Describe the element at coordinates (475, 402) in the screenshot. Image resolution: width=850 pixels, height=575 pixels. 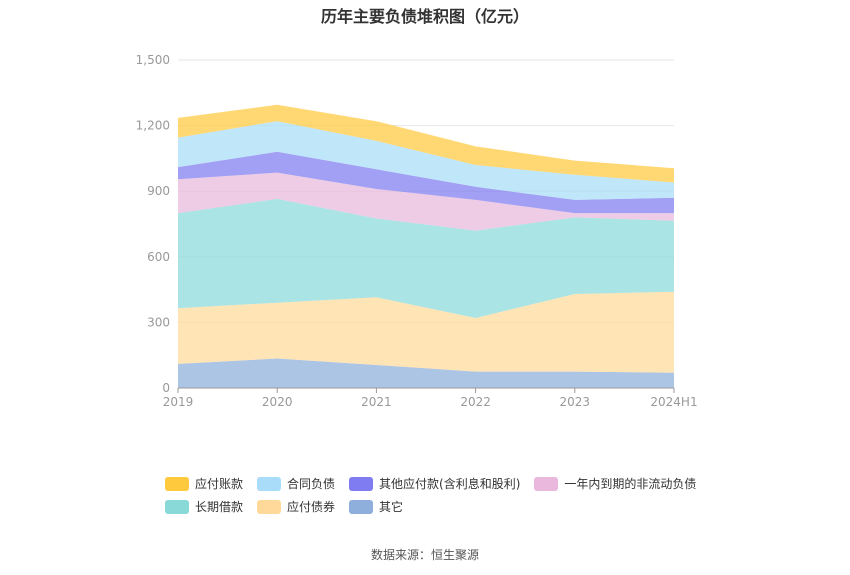
I see `x-tick-label: 2022` at that location.